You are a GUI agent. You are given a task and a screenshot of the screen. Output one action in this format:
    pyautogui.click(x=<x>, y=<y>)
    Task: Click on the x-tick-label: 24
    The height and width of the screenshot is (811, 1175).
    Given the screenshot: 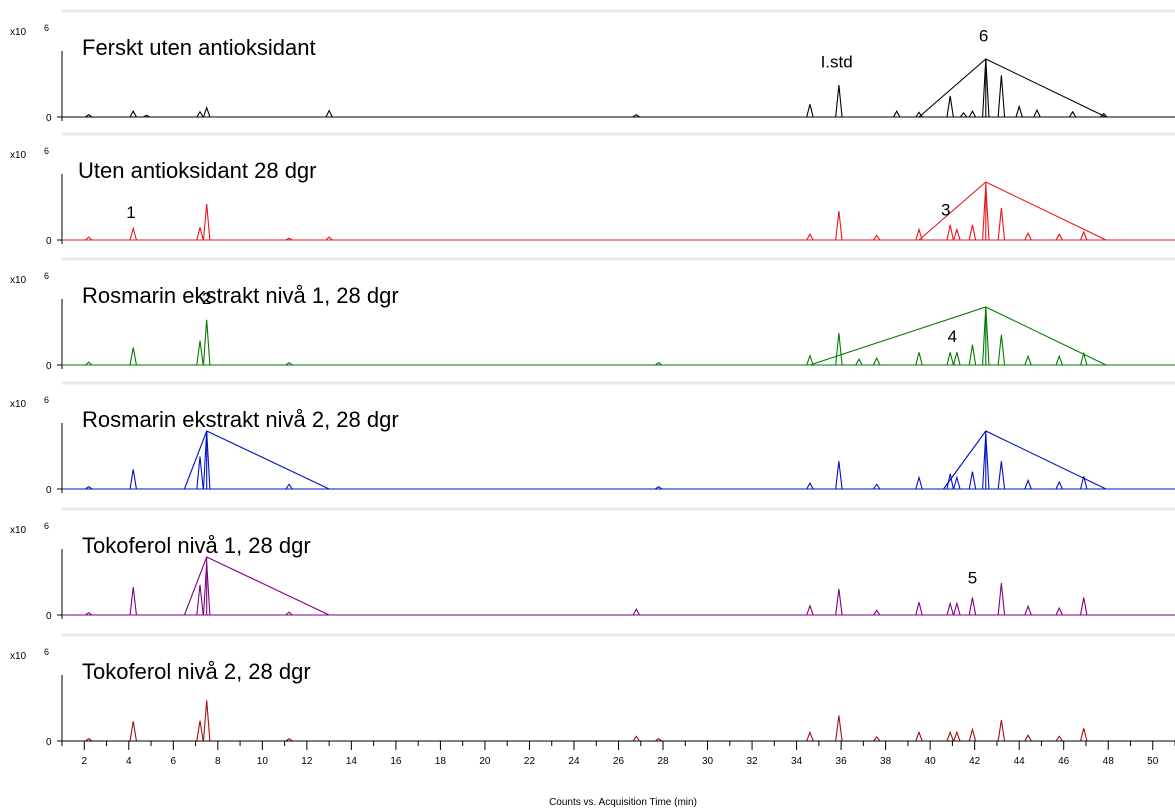 What is the action you would take?
    pyautogui.click(x=574, y=761)
    